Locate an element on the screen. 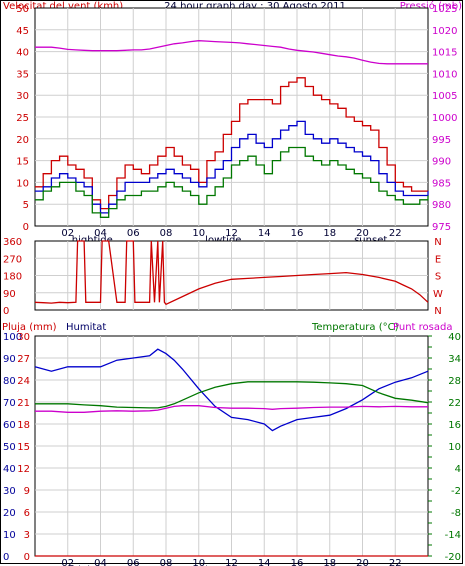 This screenshot has width=465, height=566. humidity-ytick-40: 40 is located at coordinates (9, 469).